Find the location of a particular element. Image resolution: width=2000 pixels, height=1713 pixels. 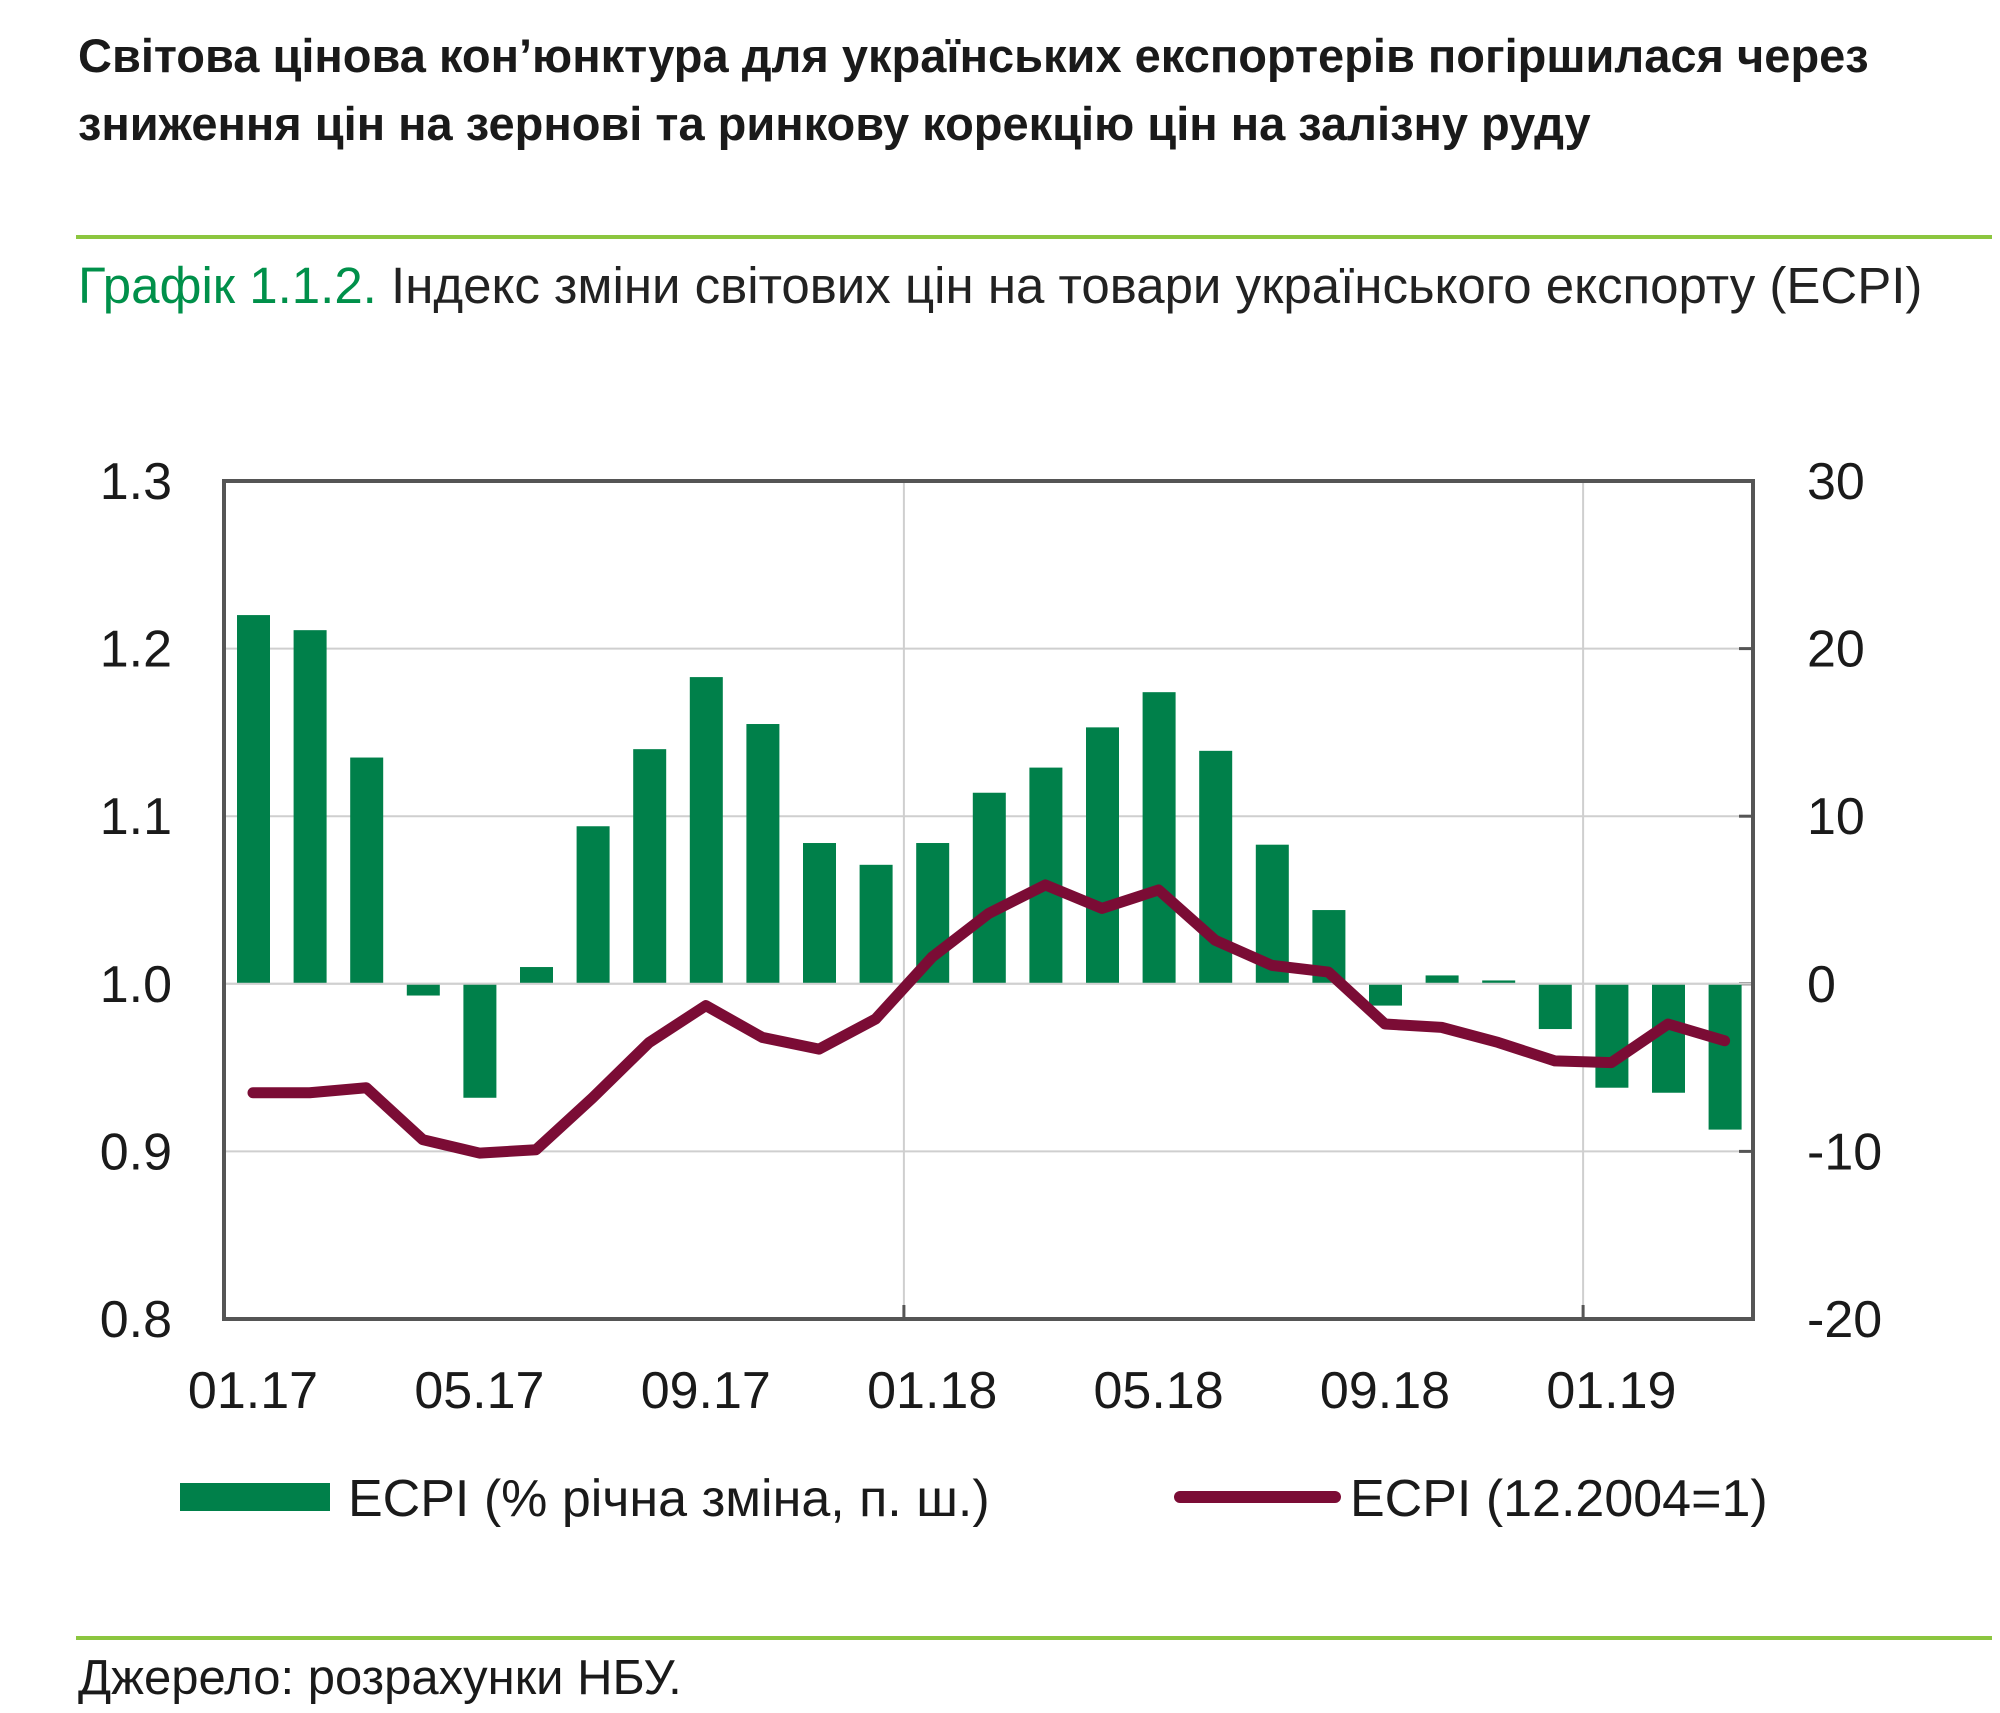

y-right-tick-label: -10 is located at coordinates (1844, 1152).